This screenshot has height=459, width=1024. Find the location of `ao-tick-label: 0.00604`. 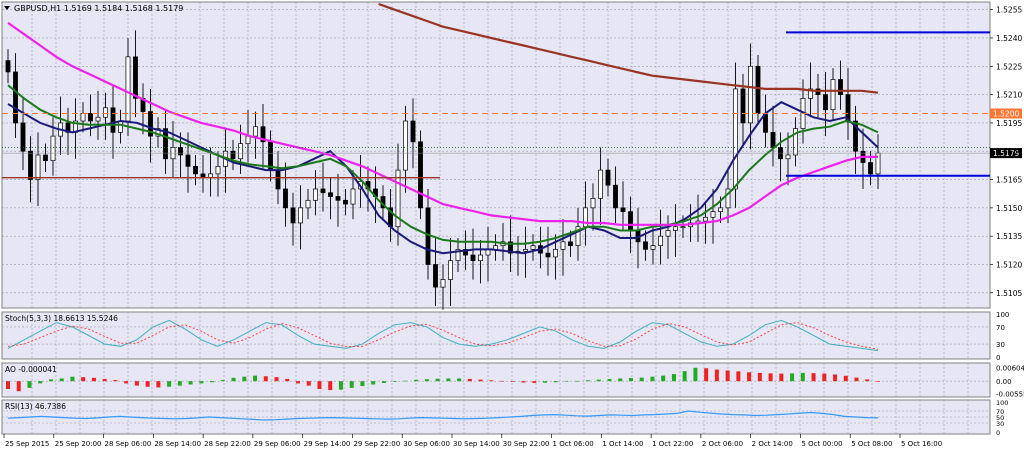

ao-tick-label: 0.00604 is located at coordinates (1010, 369).